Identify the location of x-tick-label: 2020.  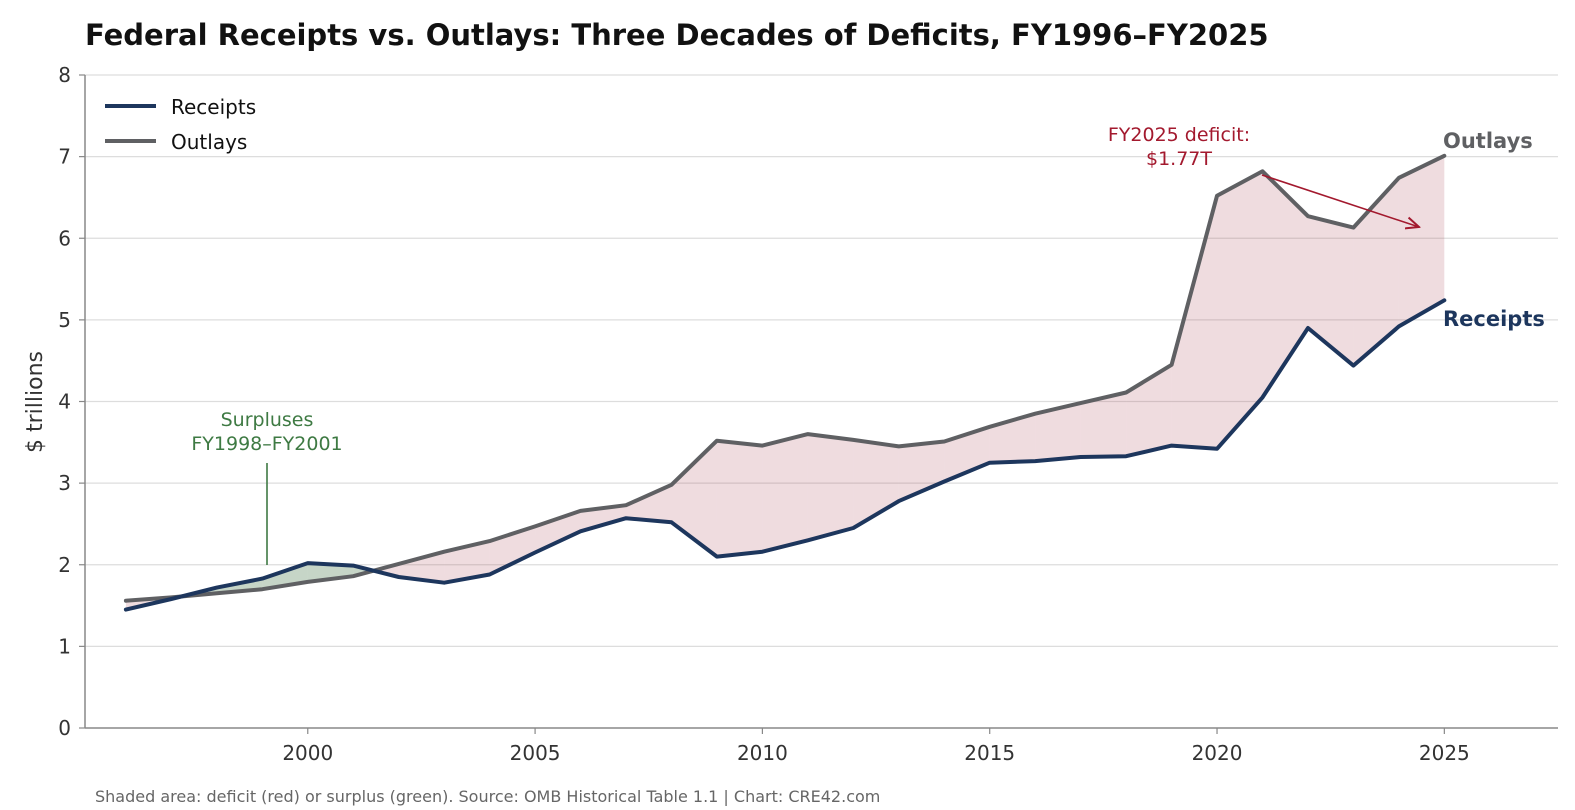
(1217, 753).